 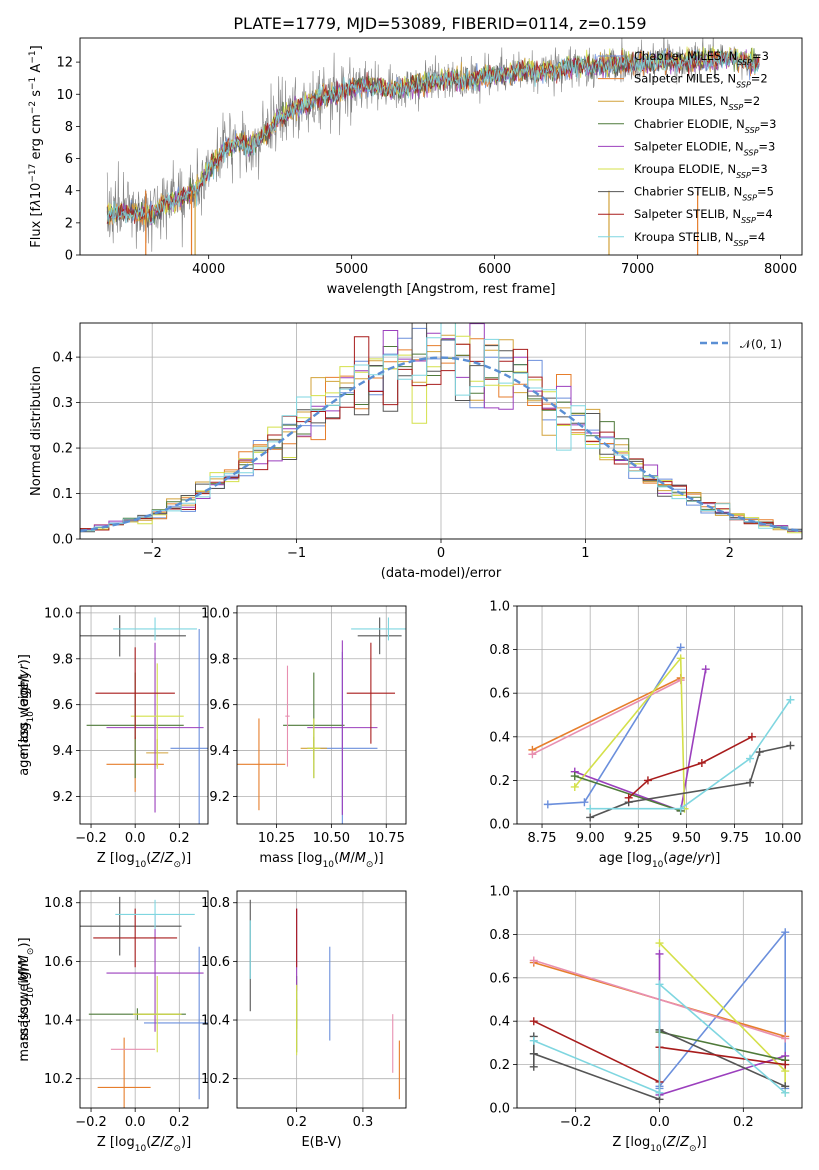 I want to click on x-tick-label: −0.2, so click(x=91, y=838).